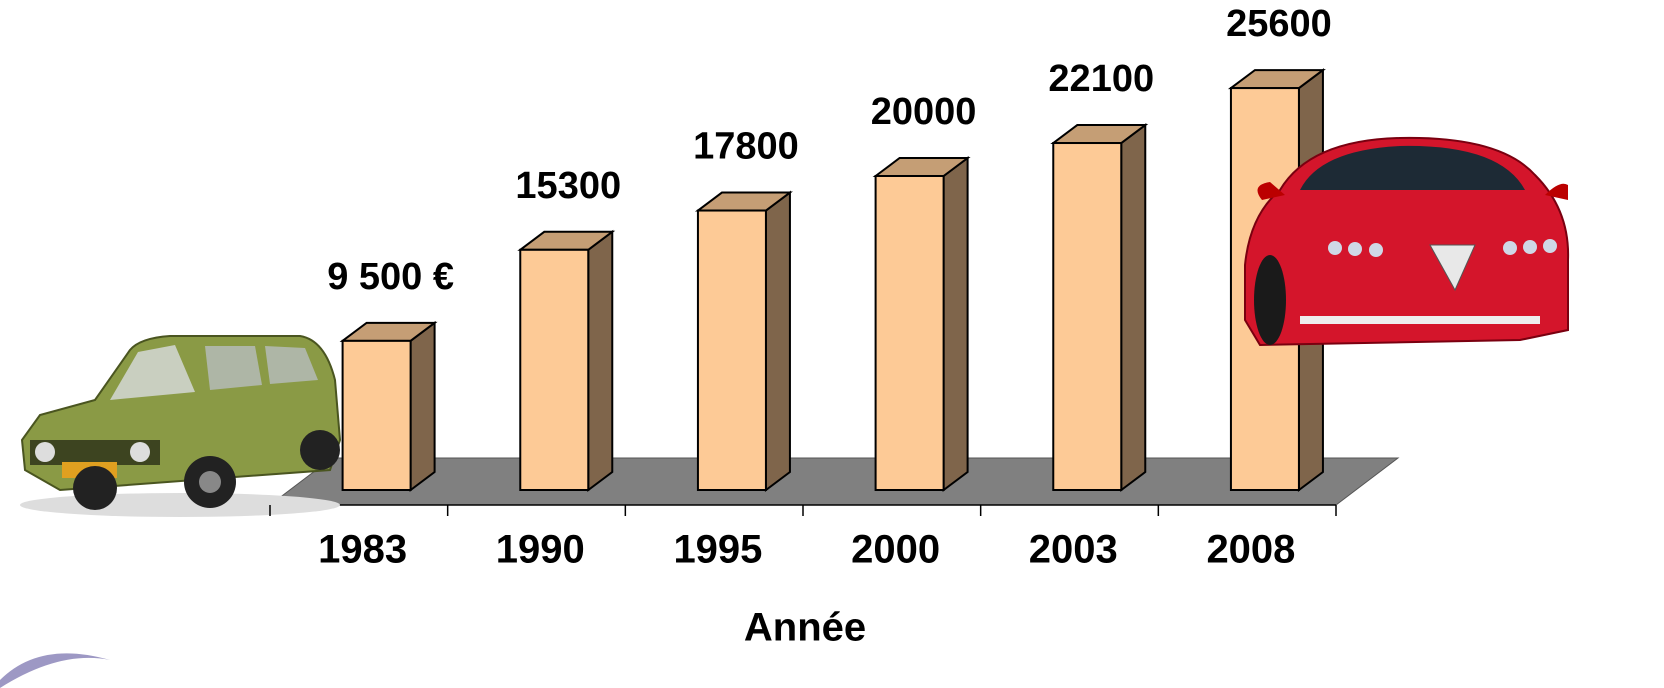 The image size is (1664, 688). Describe the element at coordinates (895, 550) in the screenshot. I see `x-tick-label: 2000` at that location.